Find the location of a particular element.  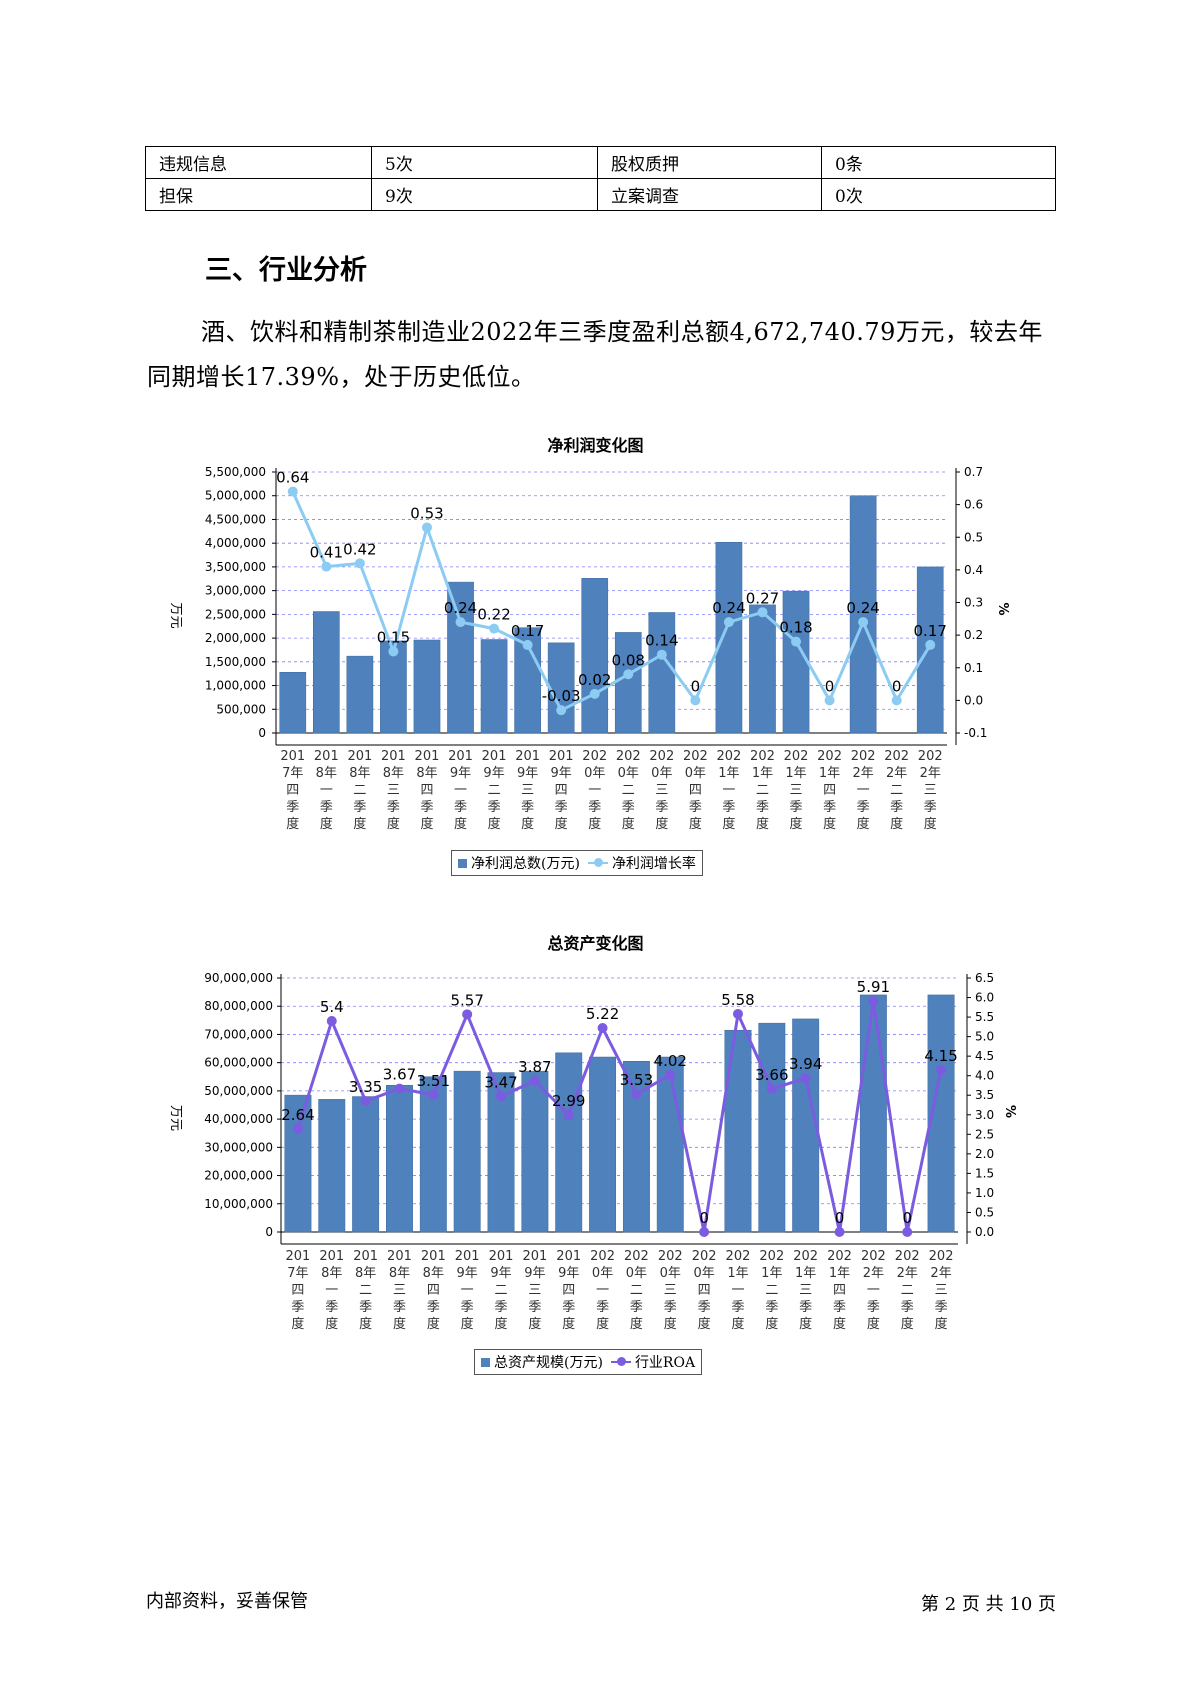

table-cell: 违规信息 is located at coordinates (258, 162).